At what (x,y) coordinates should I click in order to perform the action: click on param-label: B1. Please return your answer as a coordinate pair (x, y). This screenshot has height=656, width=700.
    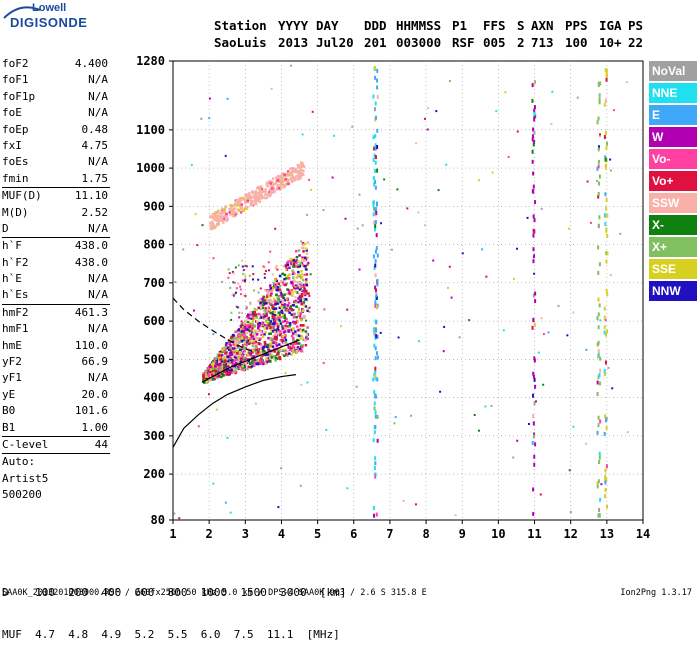
    Looking at the image, I should click on (9, 427).